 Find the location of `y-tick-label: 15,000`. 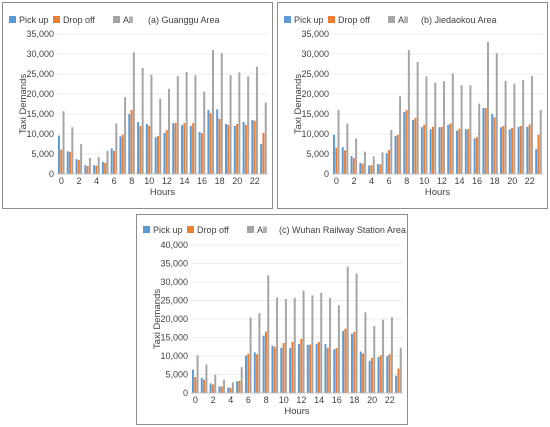

y-tick-label: 15,000 is located at coordinates (174, 338).